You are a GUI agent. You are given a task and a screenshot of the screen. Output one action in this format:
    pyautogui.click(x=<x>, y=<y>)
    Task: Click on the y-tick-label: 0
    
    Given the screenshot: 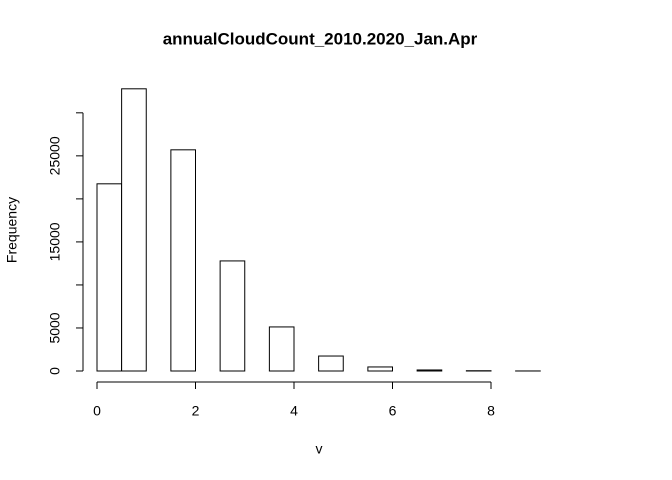 What is the action you would take?
    pyautogui.click(x=55, y=371)
    